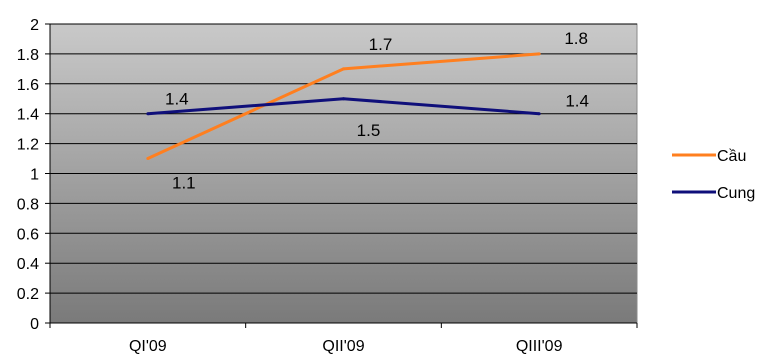 The image size is (765, 358). I want to click on y-tick-label: 0.8, so click(28, 204).